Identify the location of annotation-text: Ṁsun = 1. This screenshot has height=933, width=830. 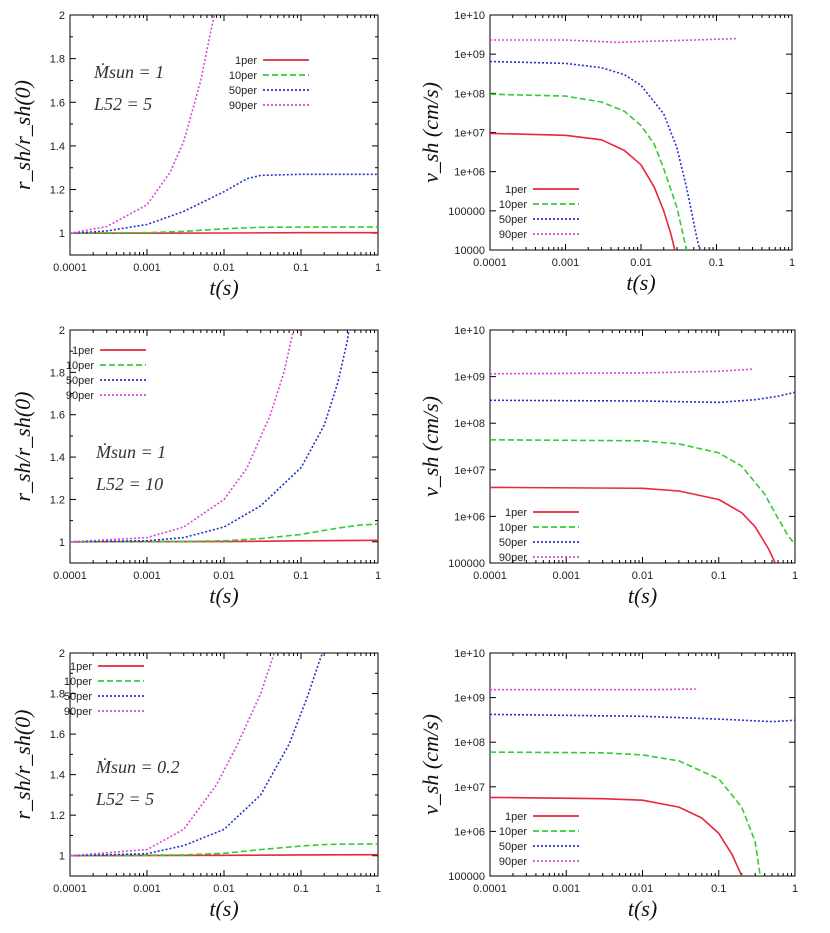
(128, 72).